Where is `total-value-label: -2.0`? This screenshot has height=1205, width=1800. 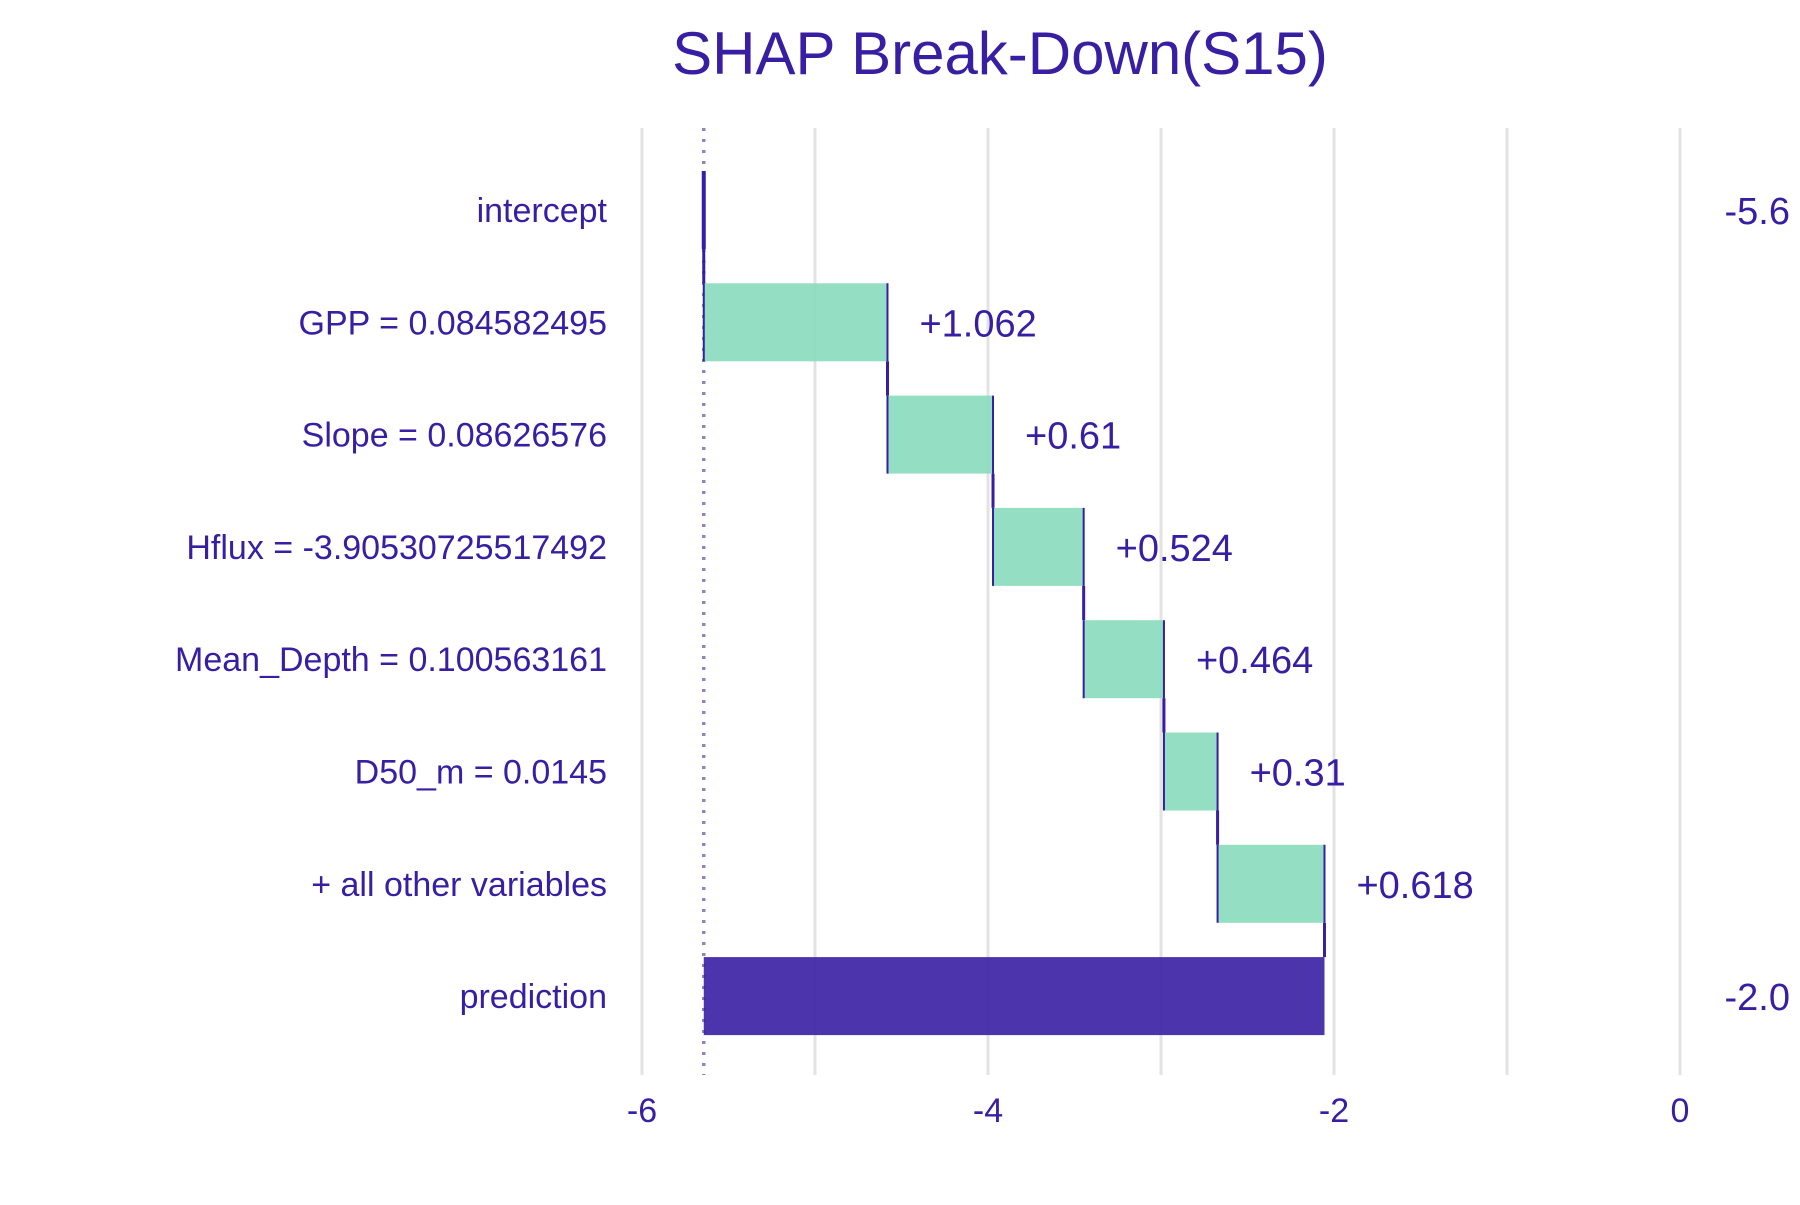 total-value-label: -2.0 is located at coordinates (1757, 998).